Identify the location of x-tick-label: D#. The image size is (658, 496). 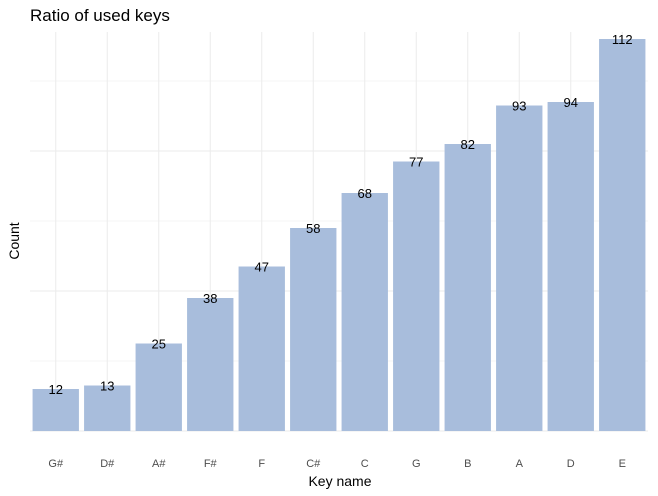
(107, 464).